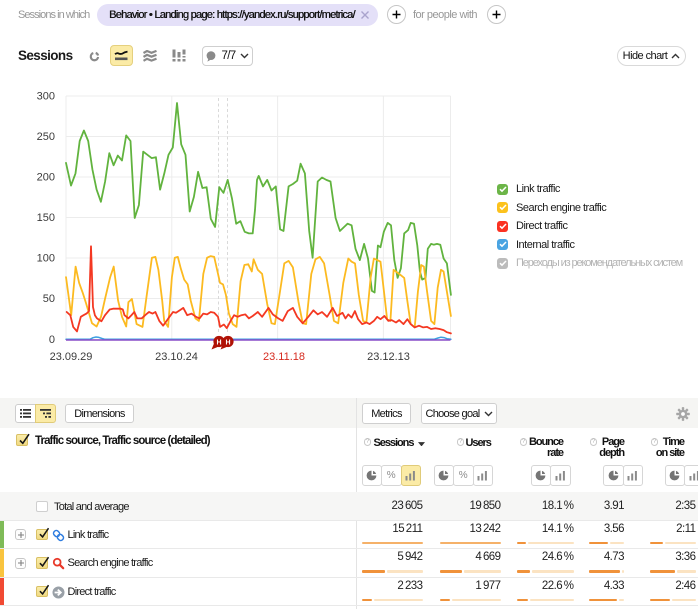 The width and height of the screenshot is (698, 609). What do you see at coordinates (284, 357) in the screenshot?
I see `svg-text: 23.11.18` at bounding box center [284, 357].